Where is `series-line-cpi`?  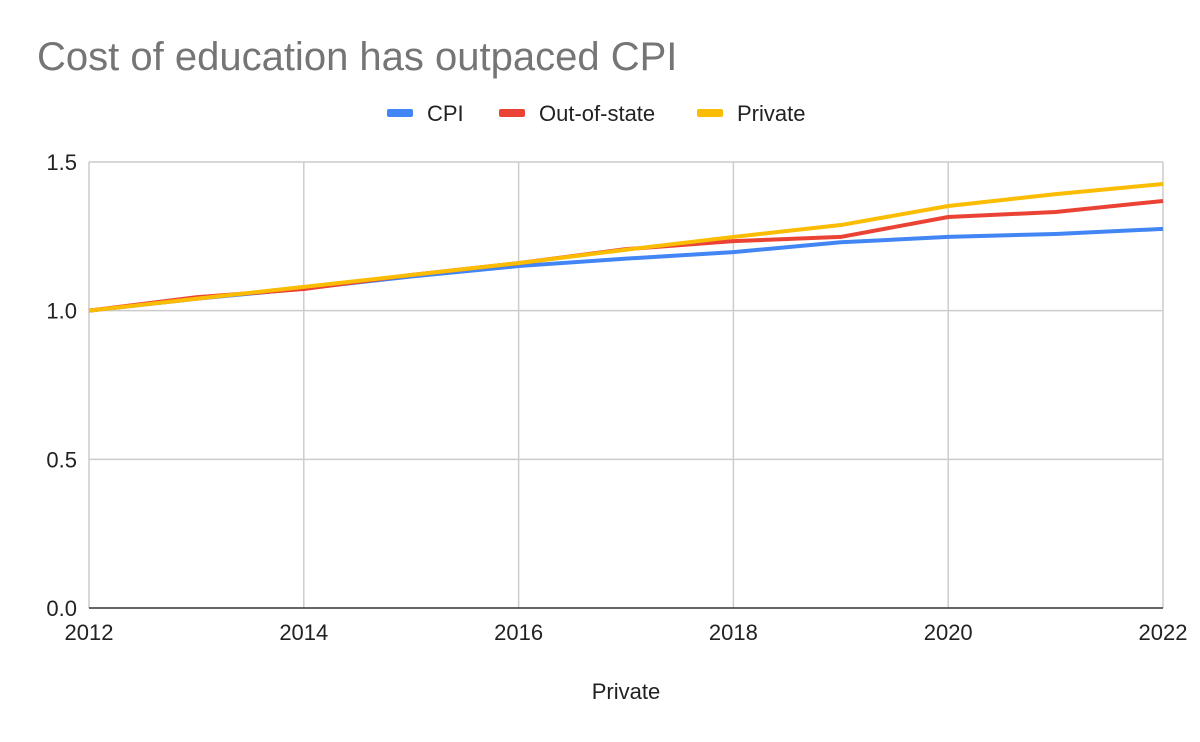
series-line-cpi is located at coordinates (626, 269).